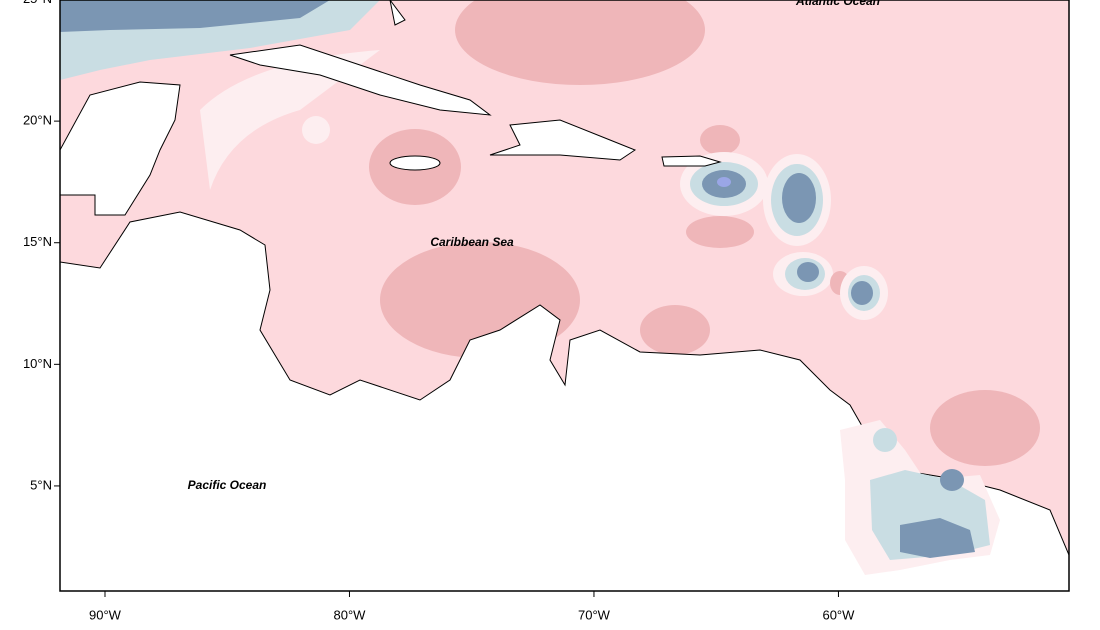 This screenshot has width=1100, height=630. What do you see at coordinates (37, 363) in the screenshot?
I see `y-tick-label: 10°N` at bounding box center [37, 363].